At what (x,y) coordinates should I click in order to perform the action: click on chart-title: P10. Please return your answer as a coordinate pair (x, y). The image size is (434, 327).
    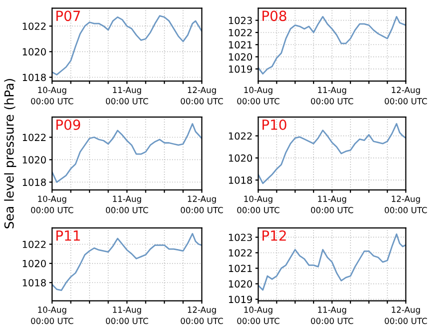
    Looking at the image, I should click on (274, 125).